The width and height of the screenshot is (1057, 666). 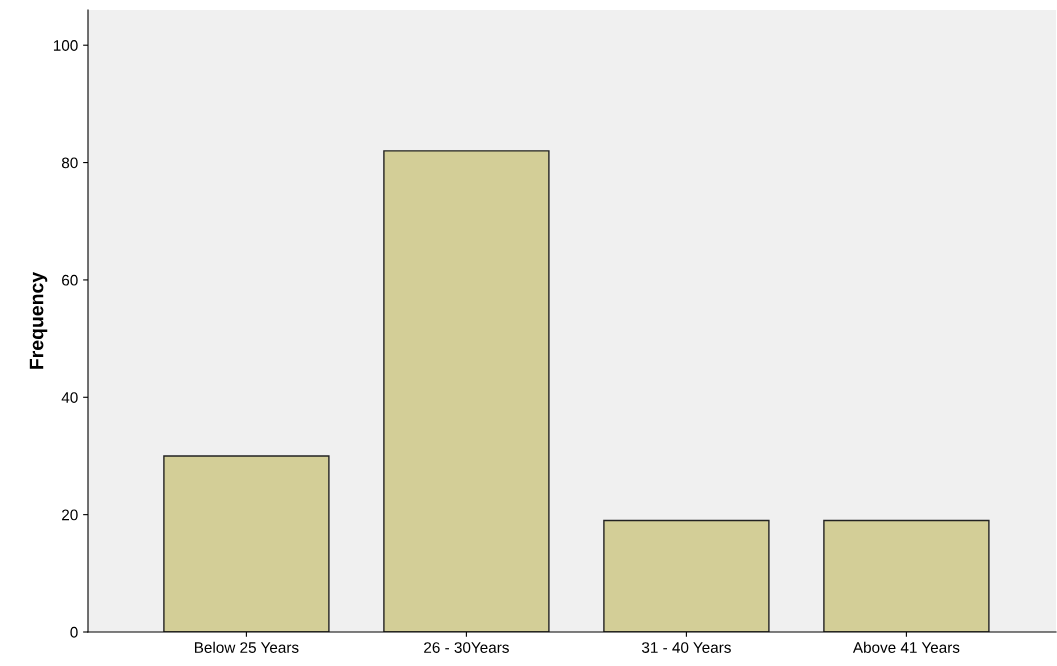 What do you see at coordinates (70, 515) in the screenshot?
I see `y-tick-label: 20` at bounding box center [70, 515].